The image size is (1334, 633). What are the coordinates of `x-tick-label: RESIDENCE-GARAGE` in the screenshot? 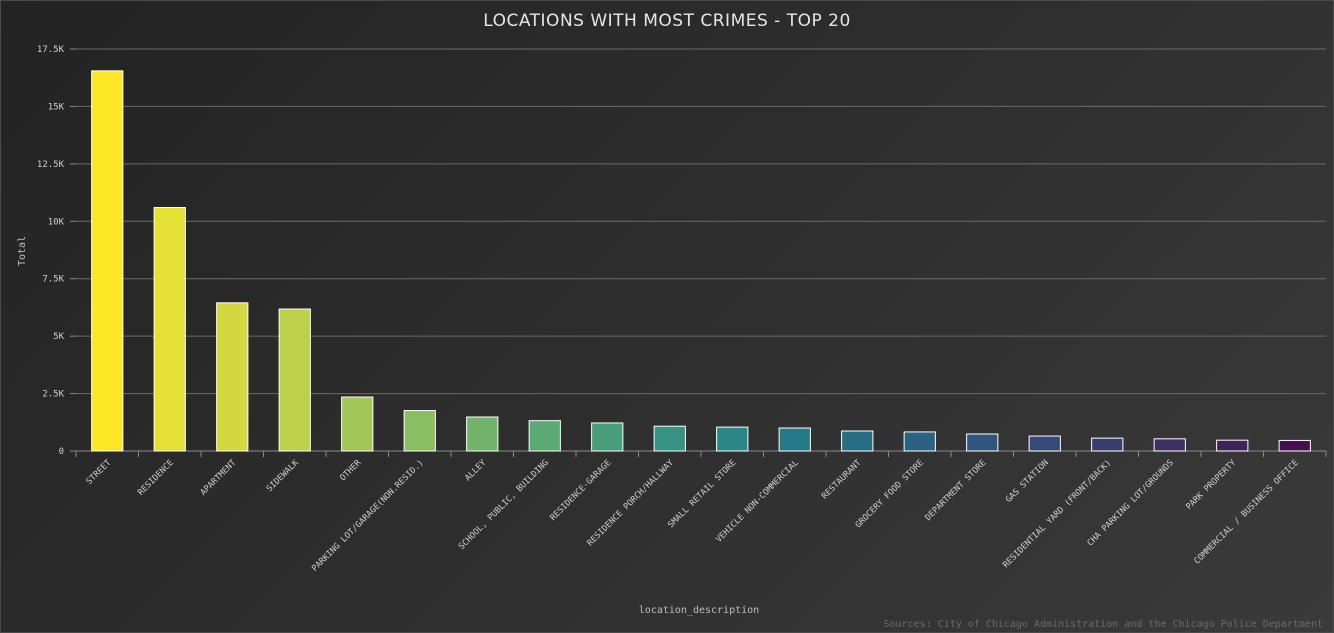 It's located at (580, 490).